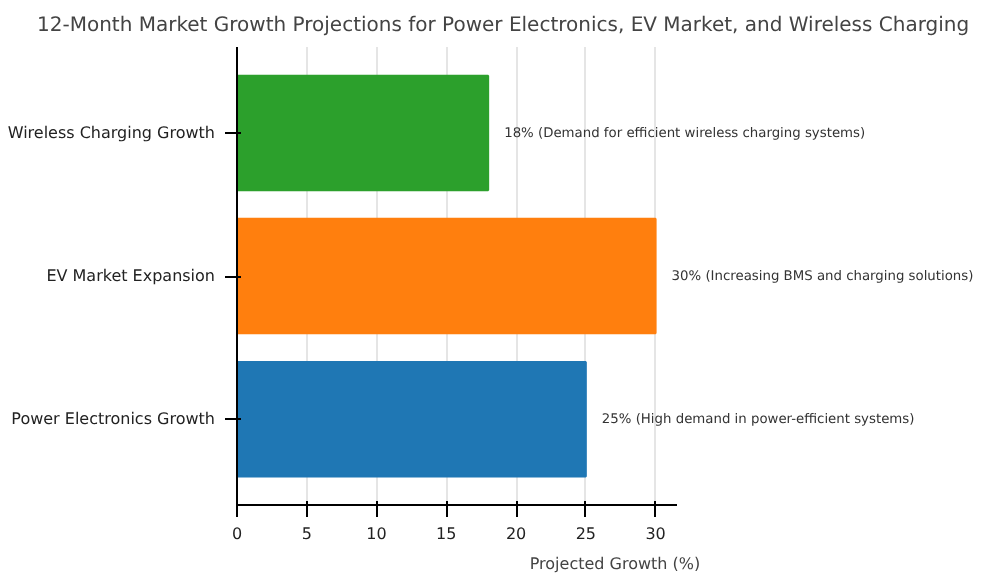  What do you see at coordinates (111, 132) in the screenshot?
I see `y-tick-label: Wireless Charging Growth` at bounding box center [111, 132].